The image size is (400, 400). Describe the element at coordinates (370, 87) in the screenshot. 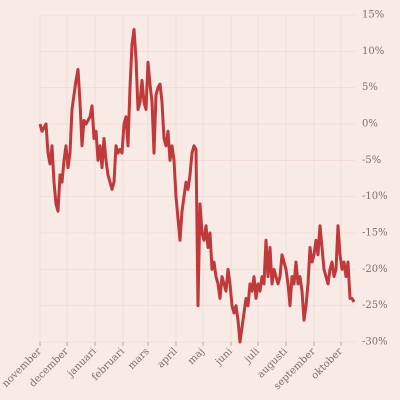

I see `y-tick-label: 5%` at that location.